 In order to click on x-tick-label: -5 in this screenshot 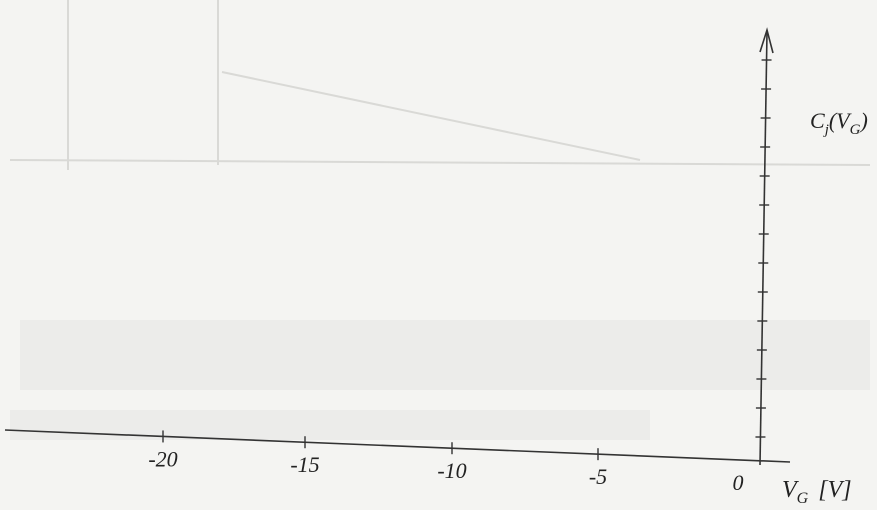, I will do `click(598, 476)`.